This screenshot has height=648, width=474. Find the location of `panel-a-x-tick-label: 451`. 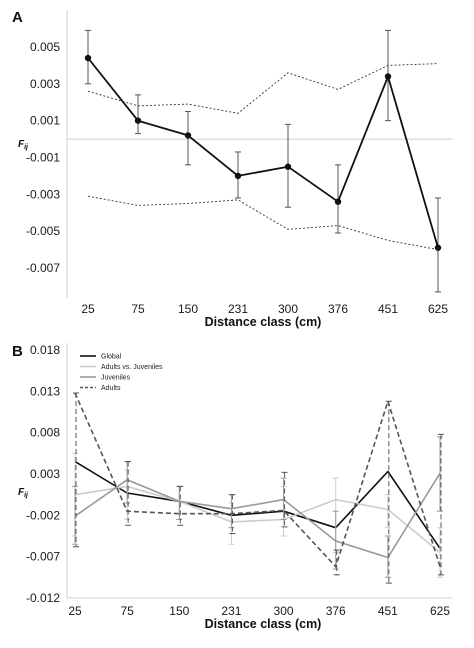

panel-a-x-tick-label: 451 is located at coordinates (388, 309).